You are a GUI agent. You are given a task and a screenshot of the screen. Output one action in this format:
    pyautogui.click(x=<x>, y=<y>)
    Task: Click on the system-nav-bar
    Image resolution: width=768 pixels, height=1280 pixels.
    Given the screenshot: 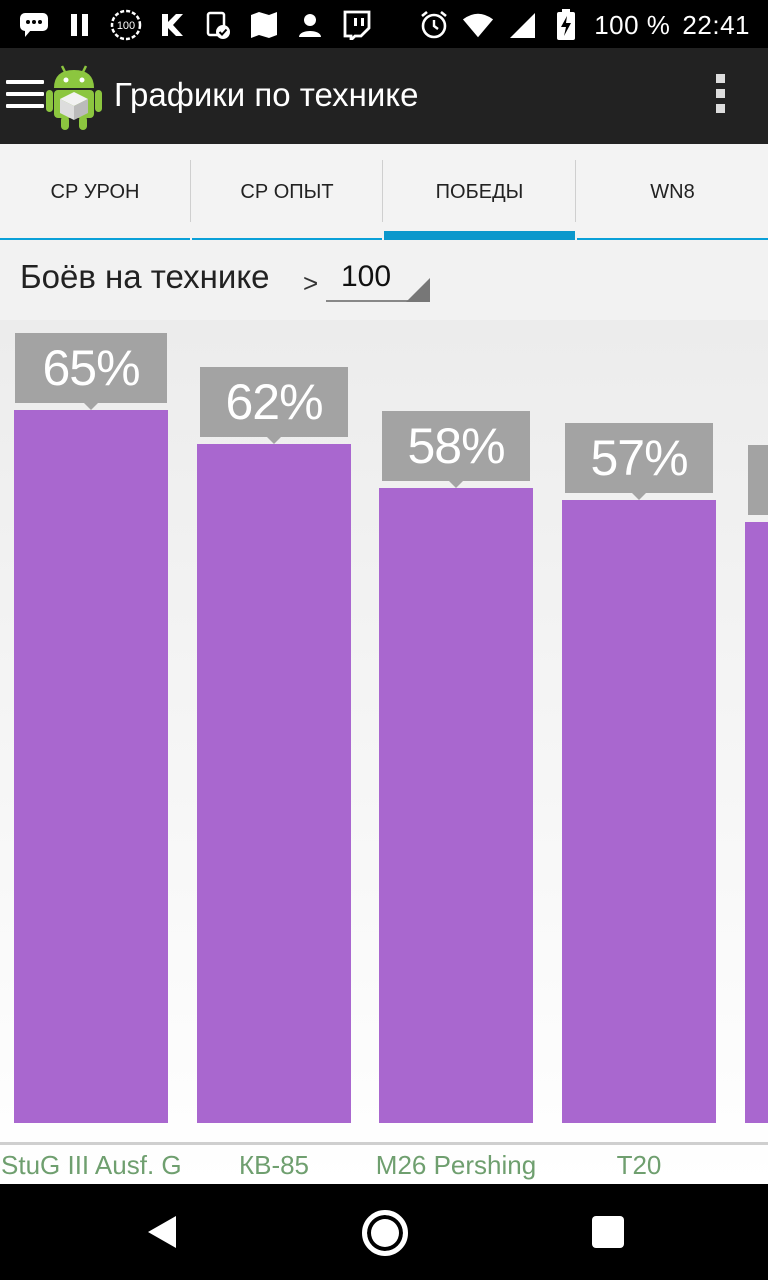 What is the action you would take?
    pyautogui.click(x=384, y=1232)
    